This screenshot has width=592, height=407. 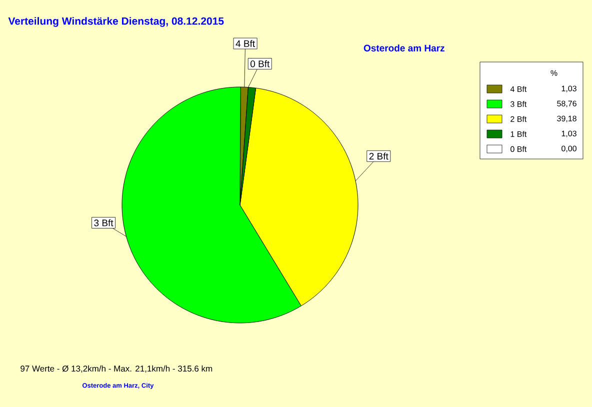 I want to click on text: 0,00, so click(x=569, y=149).